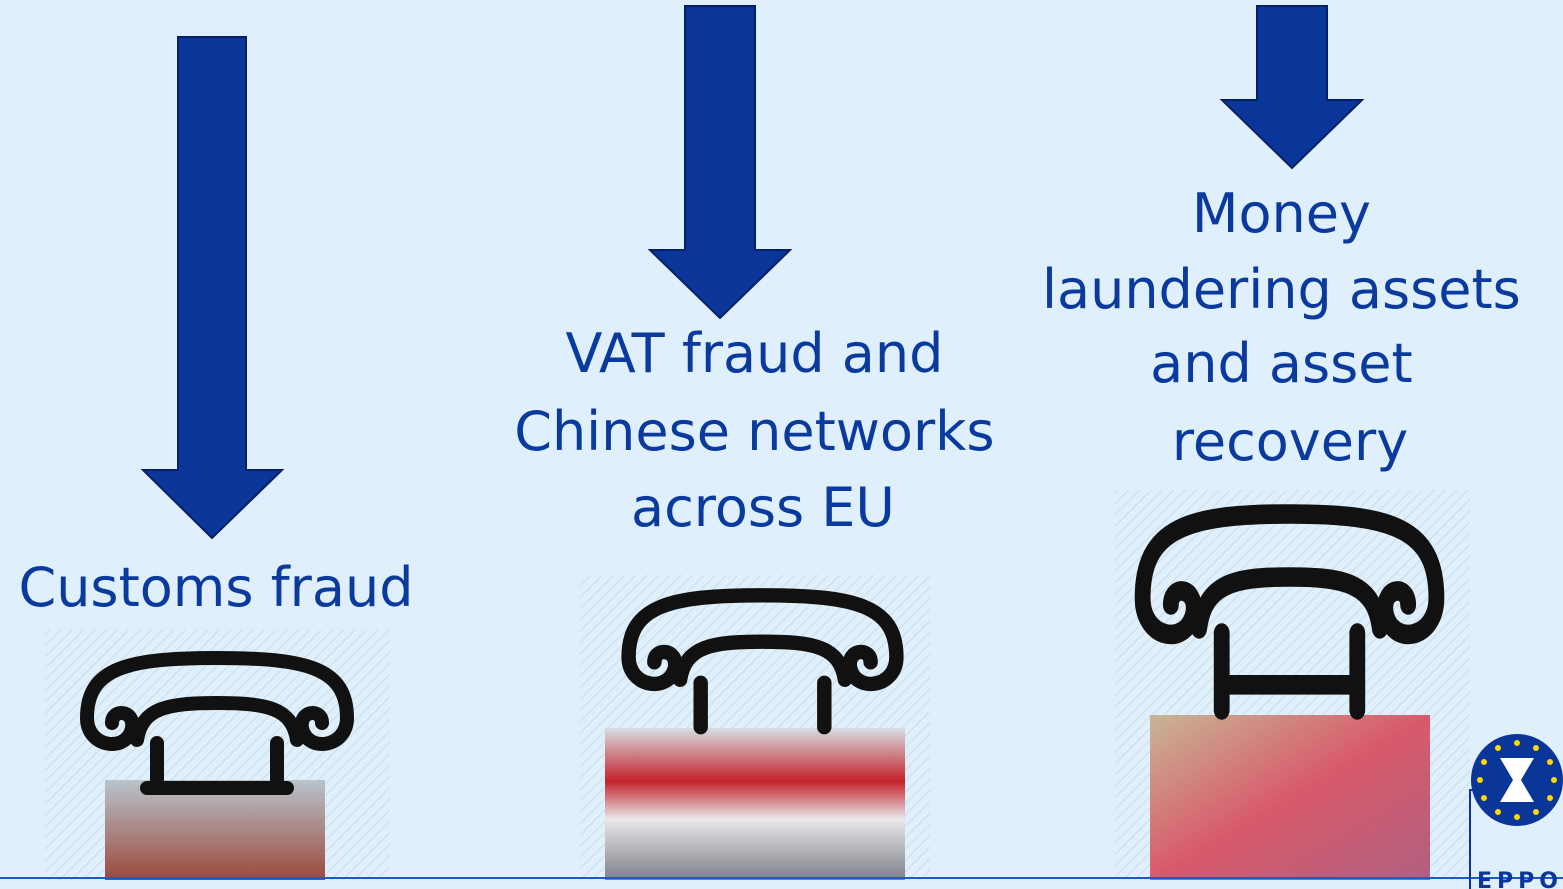 This screenshot has height=889, width=1563. Describe the element at coordinates (1474, 839) in the screenshot. I see `logo-bracket` at that location.